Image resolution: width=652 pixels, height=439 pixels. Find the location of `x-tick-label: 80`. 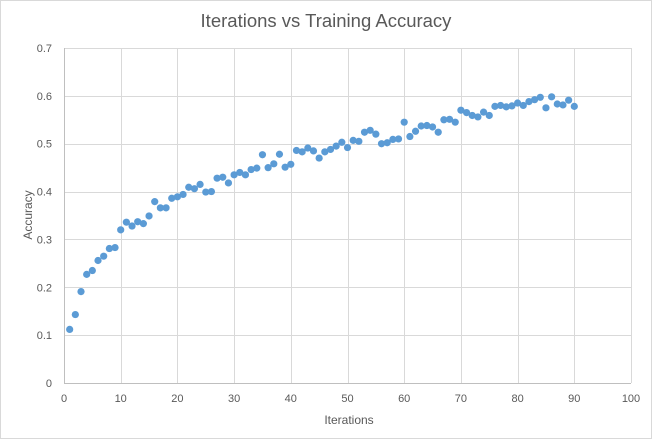

x-tick-label: 80 is located at coordinates (517, 399).